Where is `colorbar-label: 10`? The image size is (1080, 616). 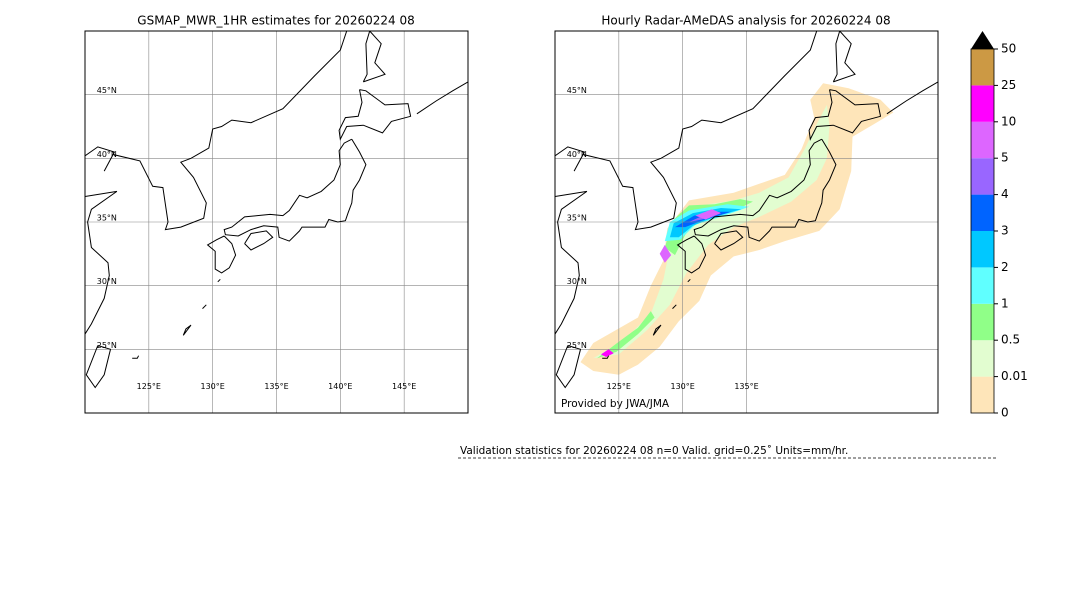 colorbar-label: 10 is located at coordinates (1008, 121).